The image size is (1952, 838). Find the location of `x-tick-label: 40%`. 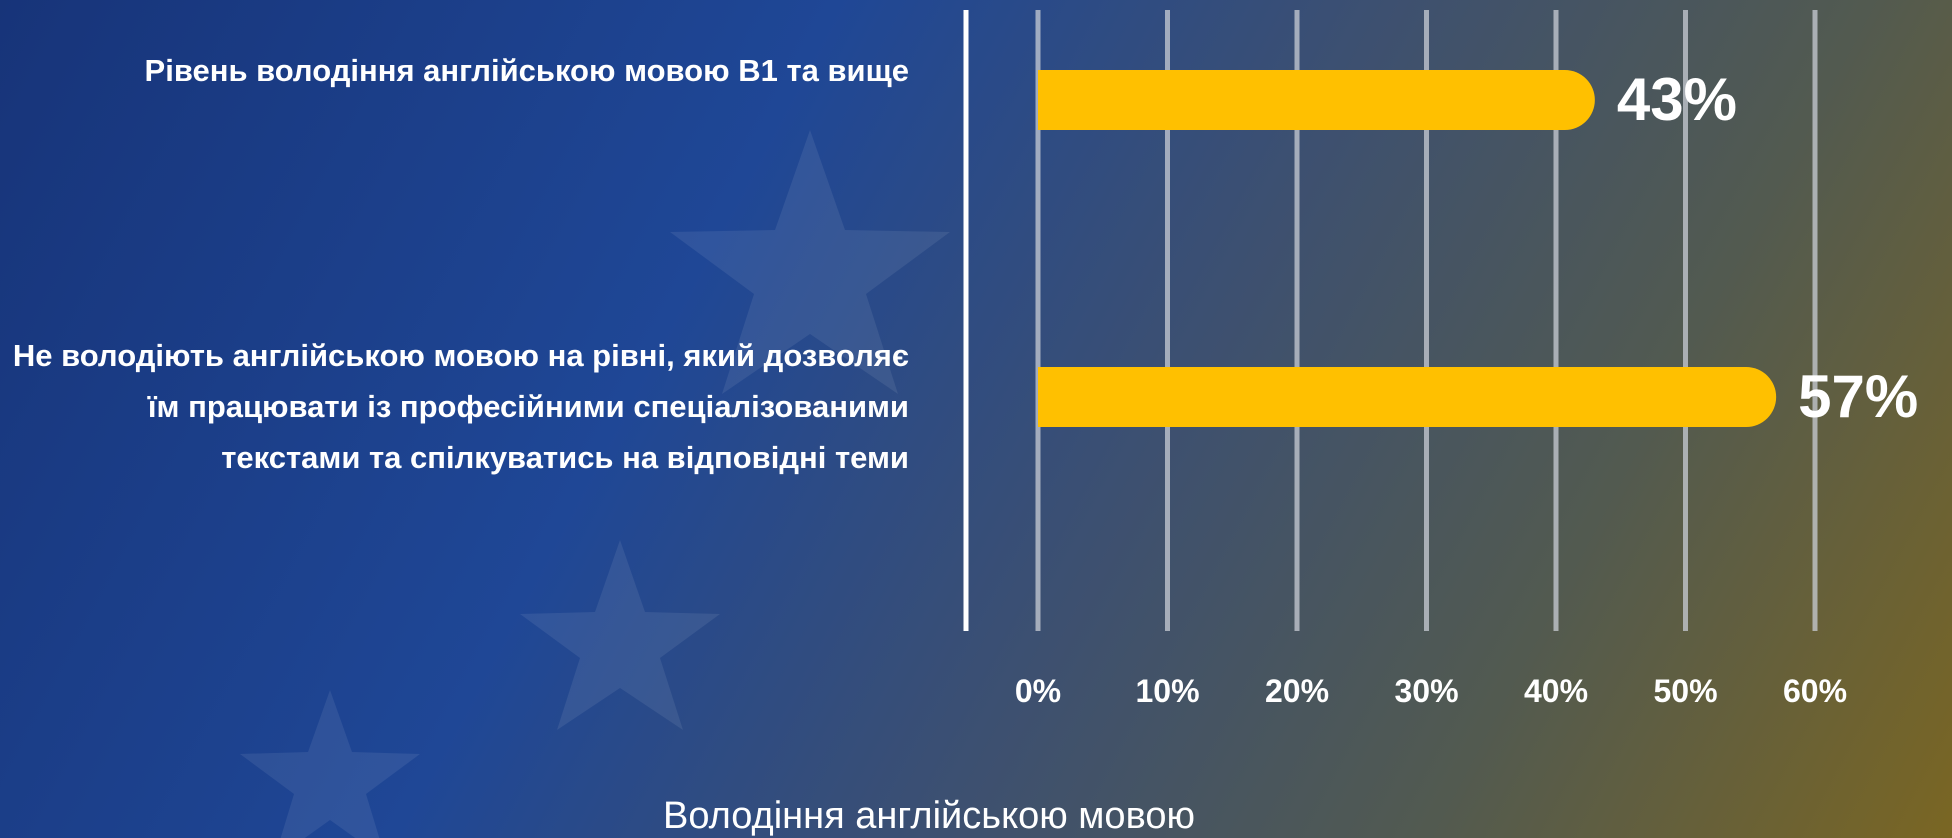

x-tick-label: 40% is located at coordinates (1556, 691).